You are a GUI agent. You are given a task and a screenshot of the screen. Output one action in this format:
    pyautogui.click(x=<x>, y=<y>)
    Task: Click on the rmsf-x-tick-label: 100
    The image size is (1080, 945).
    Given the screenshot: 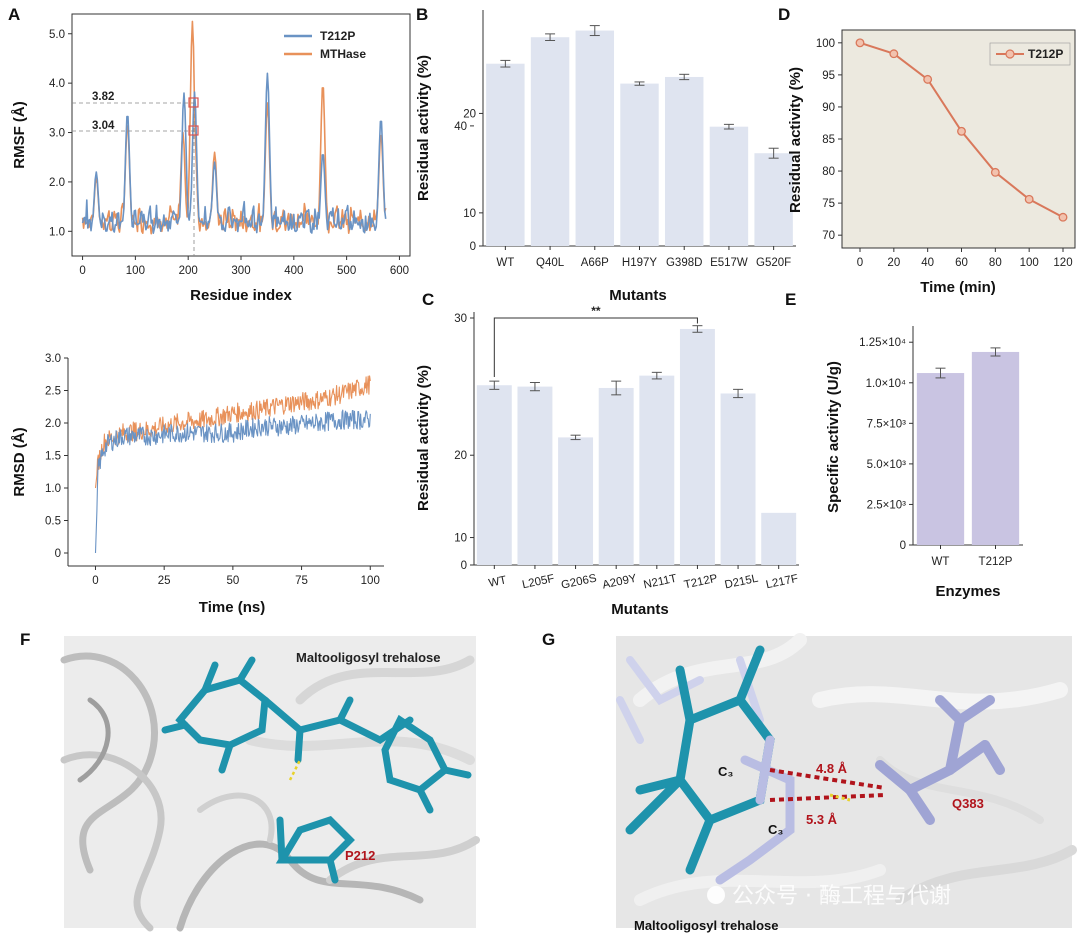 What is the action you would take?
    pyautogui.click(x=135, y=271)
    